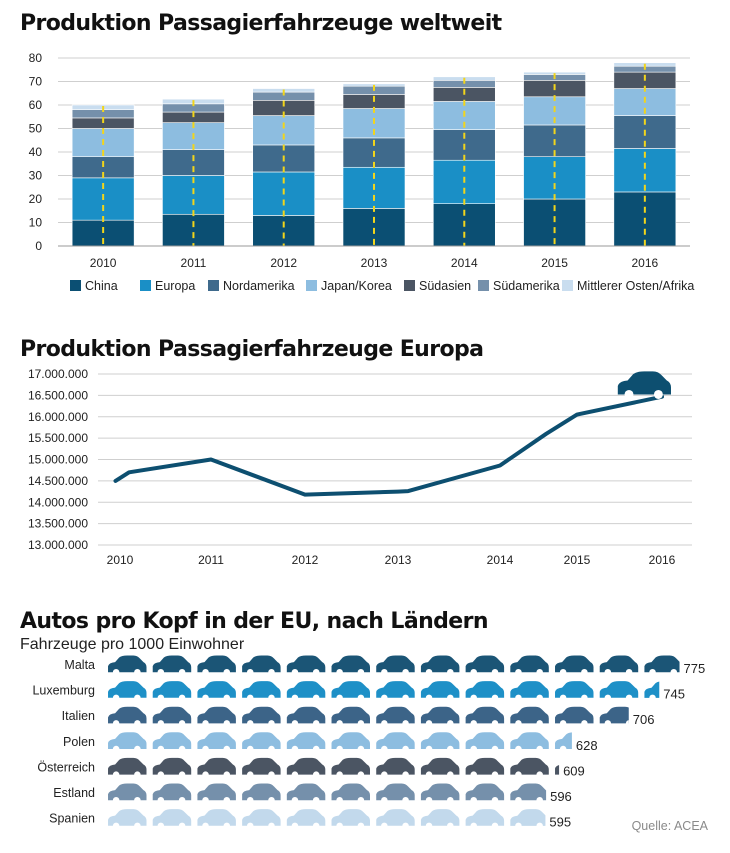  I want to click on country-label: Estland, so click(74, 793).